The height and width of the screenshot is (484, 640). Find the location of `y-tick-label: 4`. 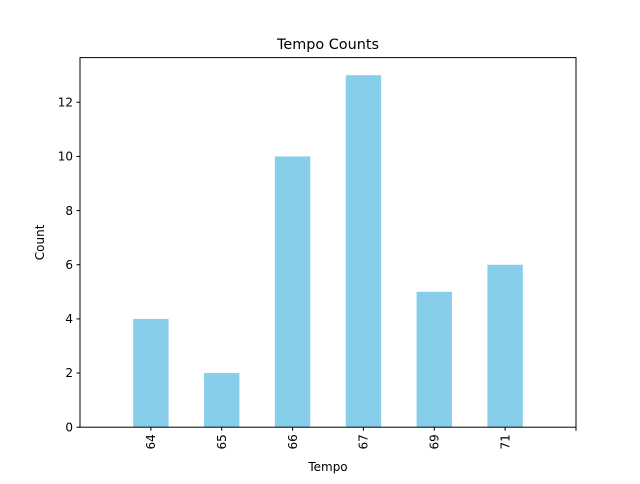

y-tick-label: 4 is located at coordinates (69, 319).